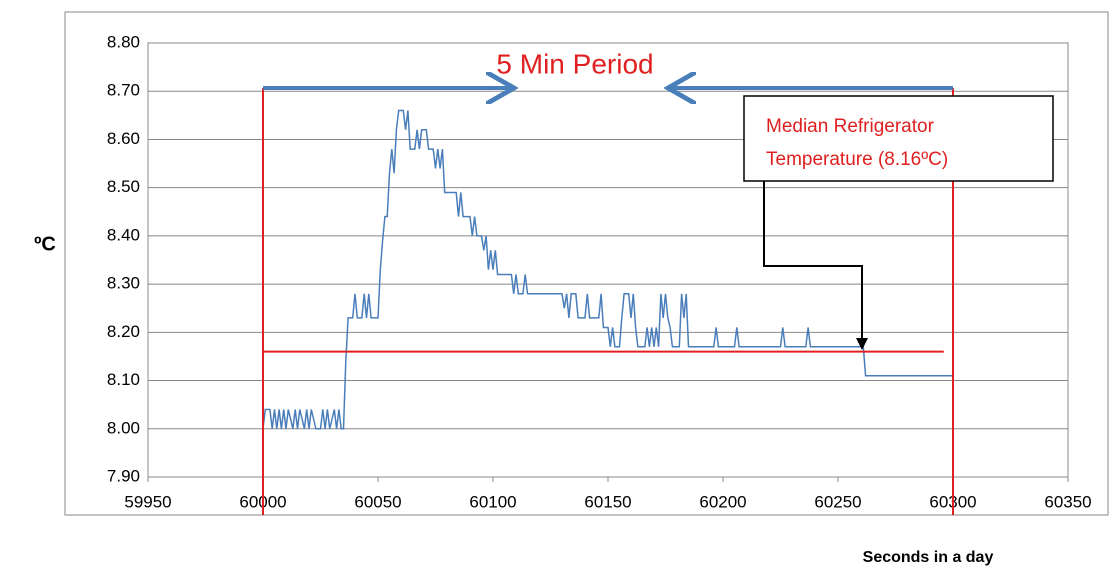  Describe the element at coordinates (898, 138) in the screenshot. I see `annotation-box` at that location.